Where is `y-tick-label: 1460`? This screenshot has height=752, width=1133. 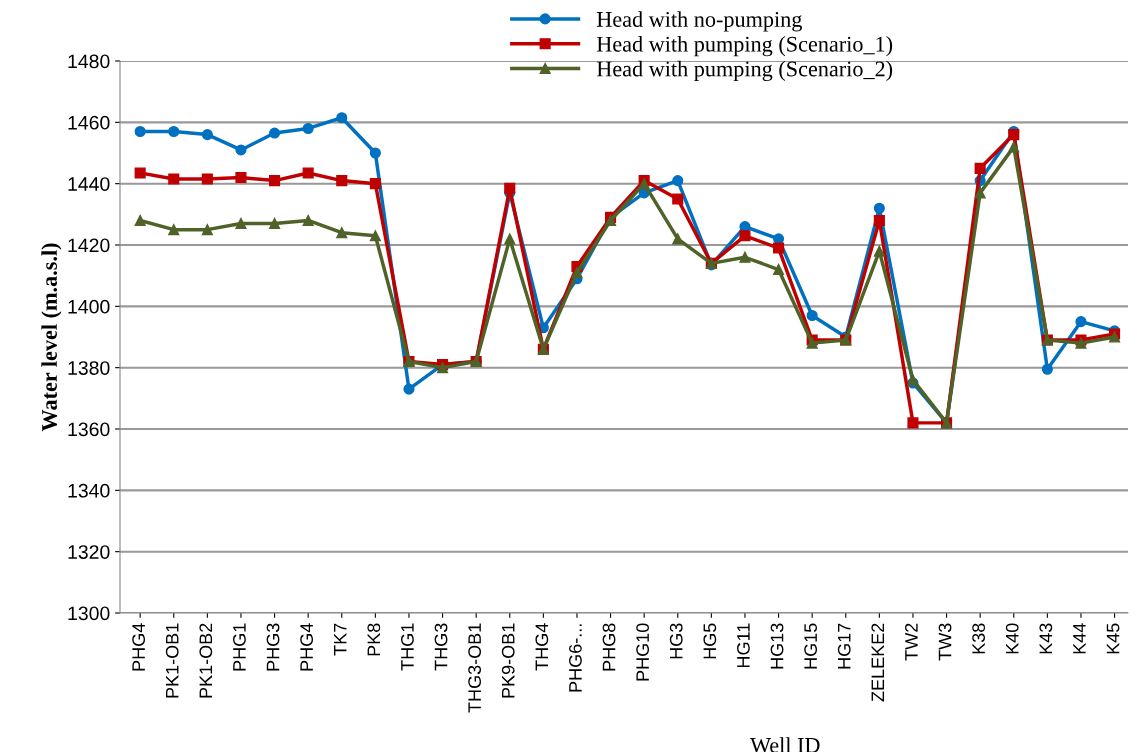 y-tick-label: 1460 is located at coordinates (89, 122).